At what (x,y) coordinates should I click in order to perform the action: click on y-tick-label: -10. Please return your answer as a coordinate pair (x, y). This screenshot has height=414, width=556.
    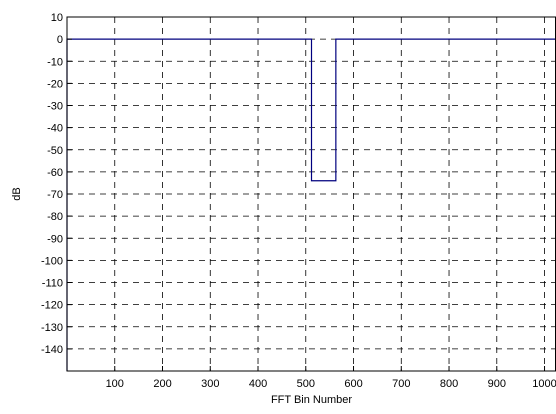
    Looking at the image, I should click on (55, 62).